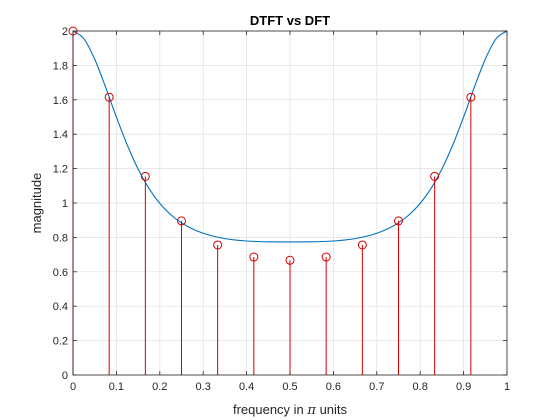 This screenshot has height=420, width=560. I want to click on y-tick-label: 0.6, so click(60, 273).